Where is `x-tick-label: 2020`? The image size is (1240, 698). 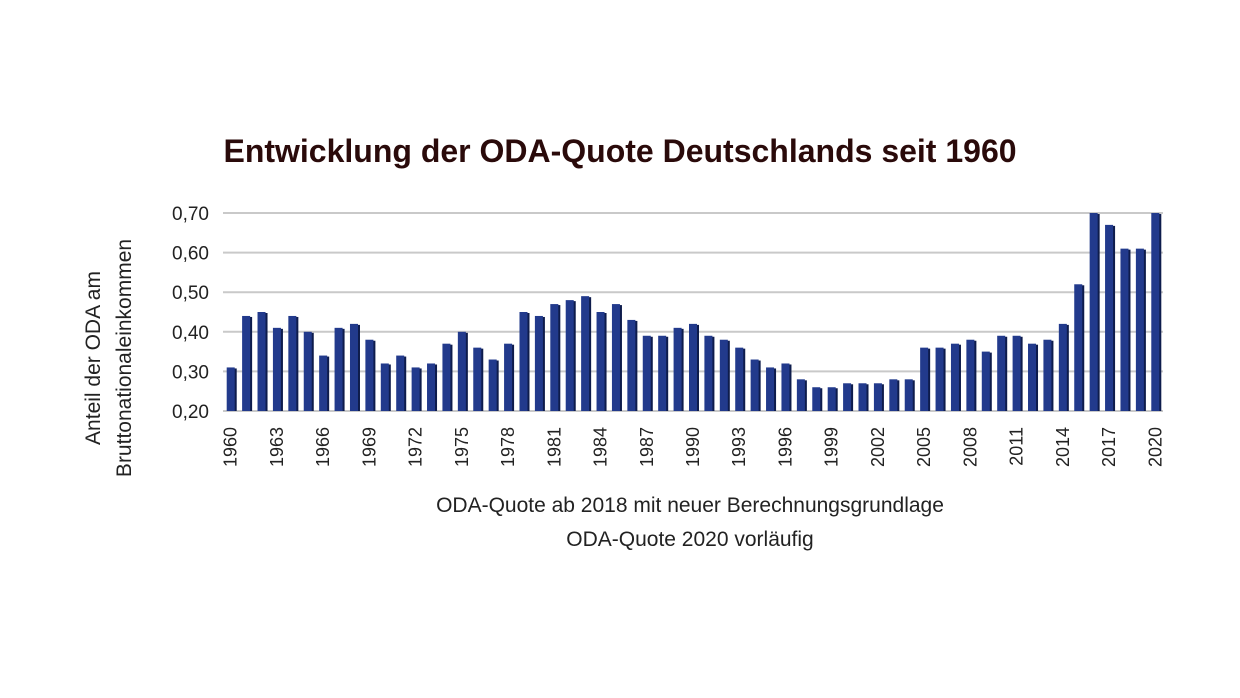
x-tick-label: 2020 is located at coordinates (1155, 447).